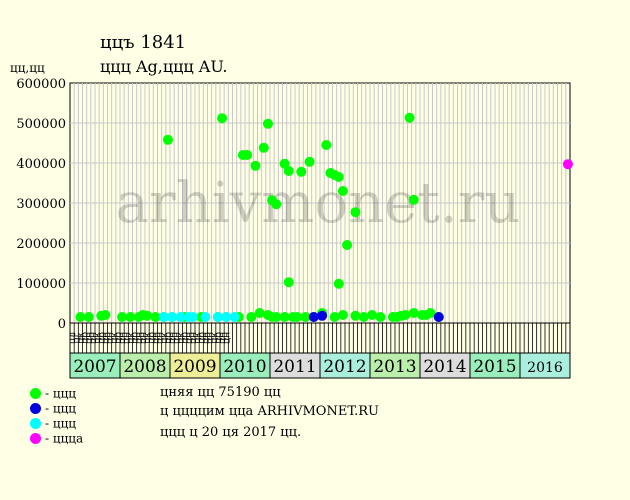 The width and height of the screenshot is (630, 500). Describe the element at coordinates (64, 438) in the screenshot. I see `legend-label: - цццa` at that location.